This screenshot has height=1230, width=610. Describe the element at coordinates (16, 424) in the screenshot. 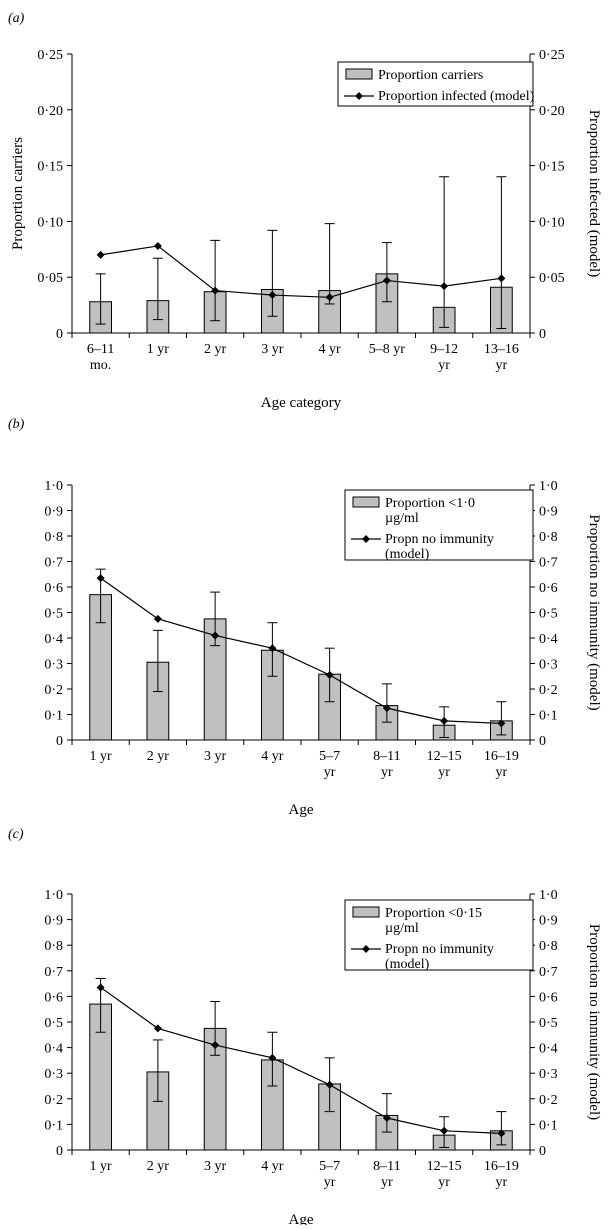

I see `panel-label: (b)` at that location.